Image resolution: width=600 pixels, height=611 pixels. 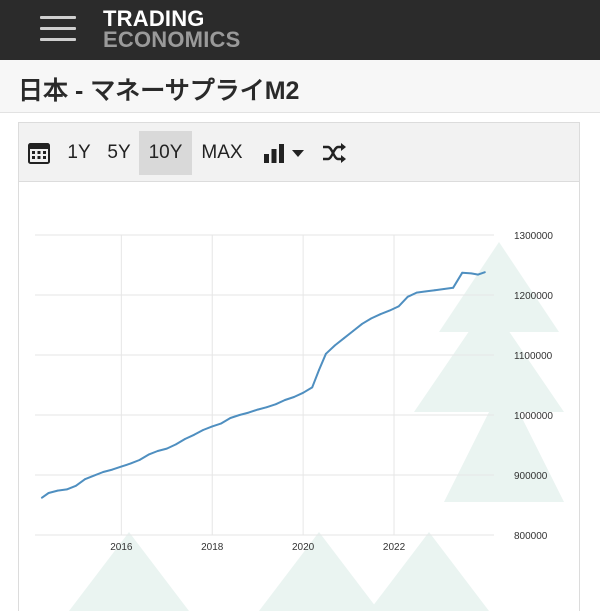 What do you see at coordinates (533, 296) in the screenshot?
I see `y-tick-label: 1200000` at bounding box center [533, 296].